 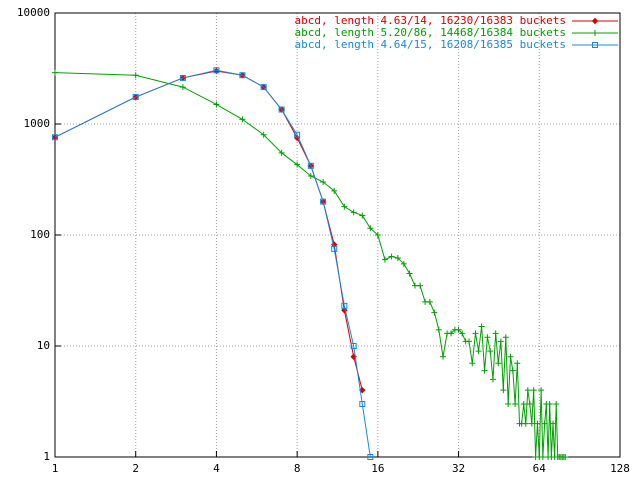 I want to click on y-tick-label: 10000, so click(x=33, y=12).